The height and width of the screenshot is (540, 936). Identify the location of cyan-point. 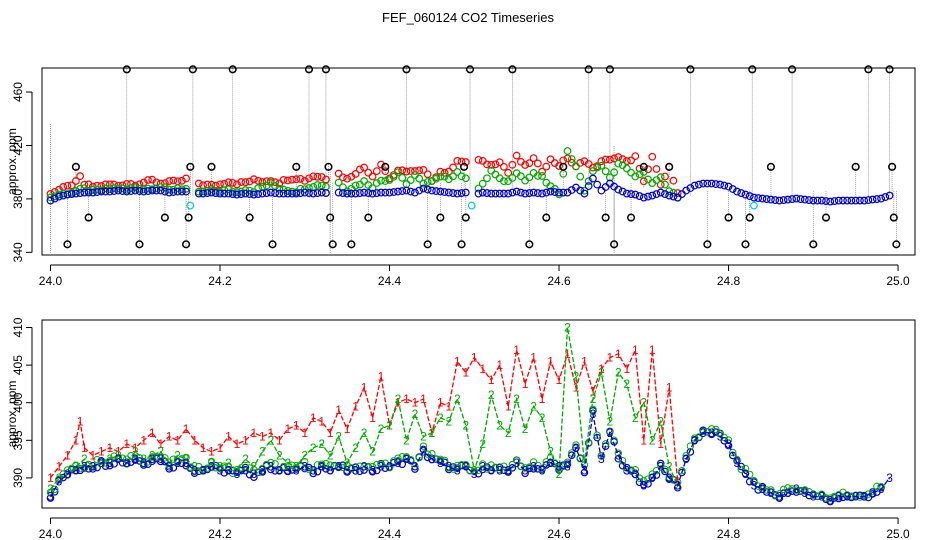
(471, 205).